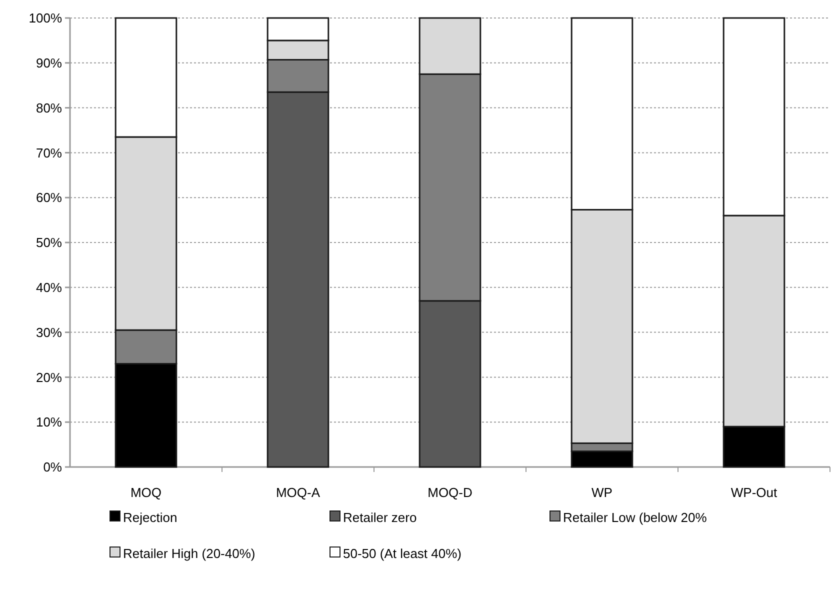 The image size is (834, 593). What do you see at coordinates (49, 287) in the screenshot?
I see `y-tick-label: 40%` at bounding box center [49, 287].